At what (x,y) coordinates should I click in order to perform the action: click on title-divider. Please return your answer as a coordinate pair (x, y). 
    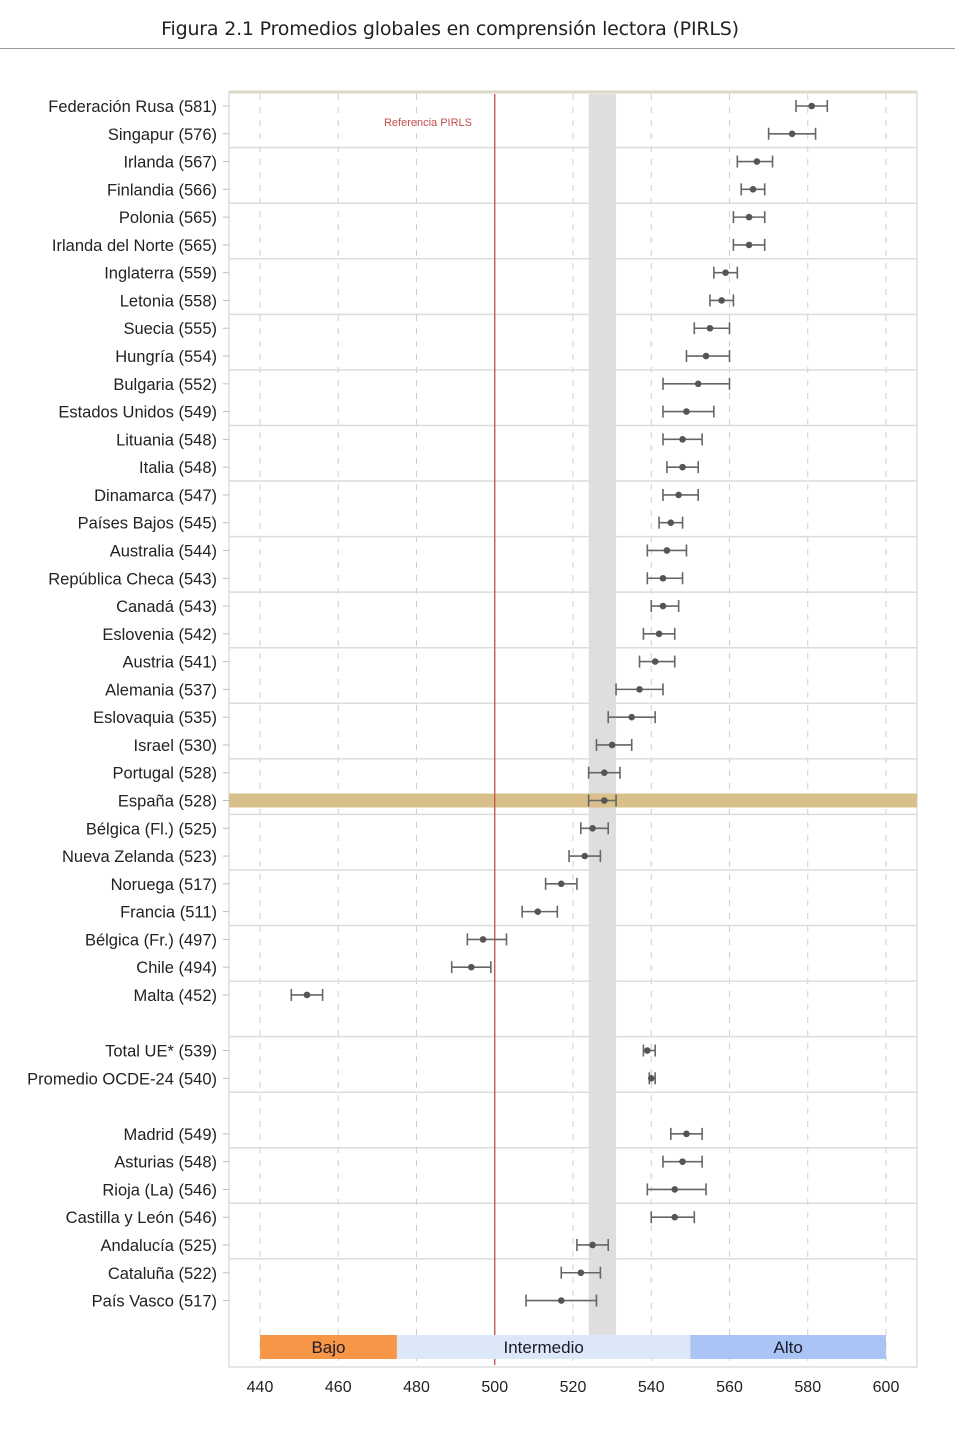
    Looking at the image, I should click on (477, 48).